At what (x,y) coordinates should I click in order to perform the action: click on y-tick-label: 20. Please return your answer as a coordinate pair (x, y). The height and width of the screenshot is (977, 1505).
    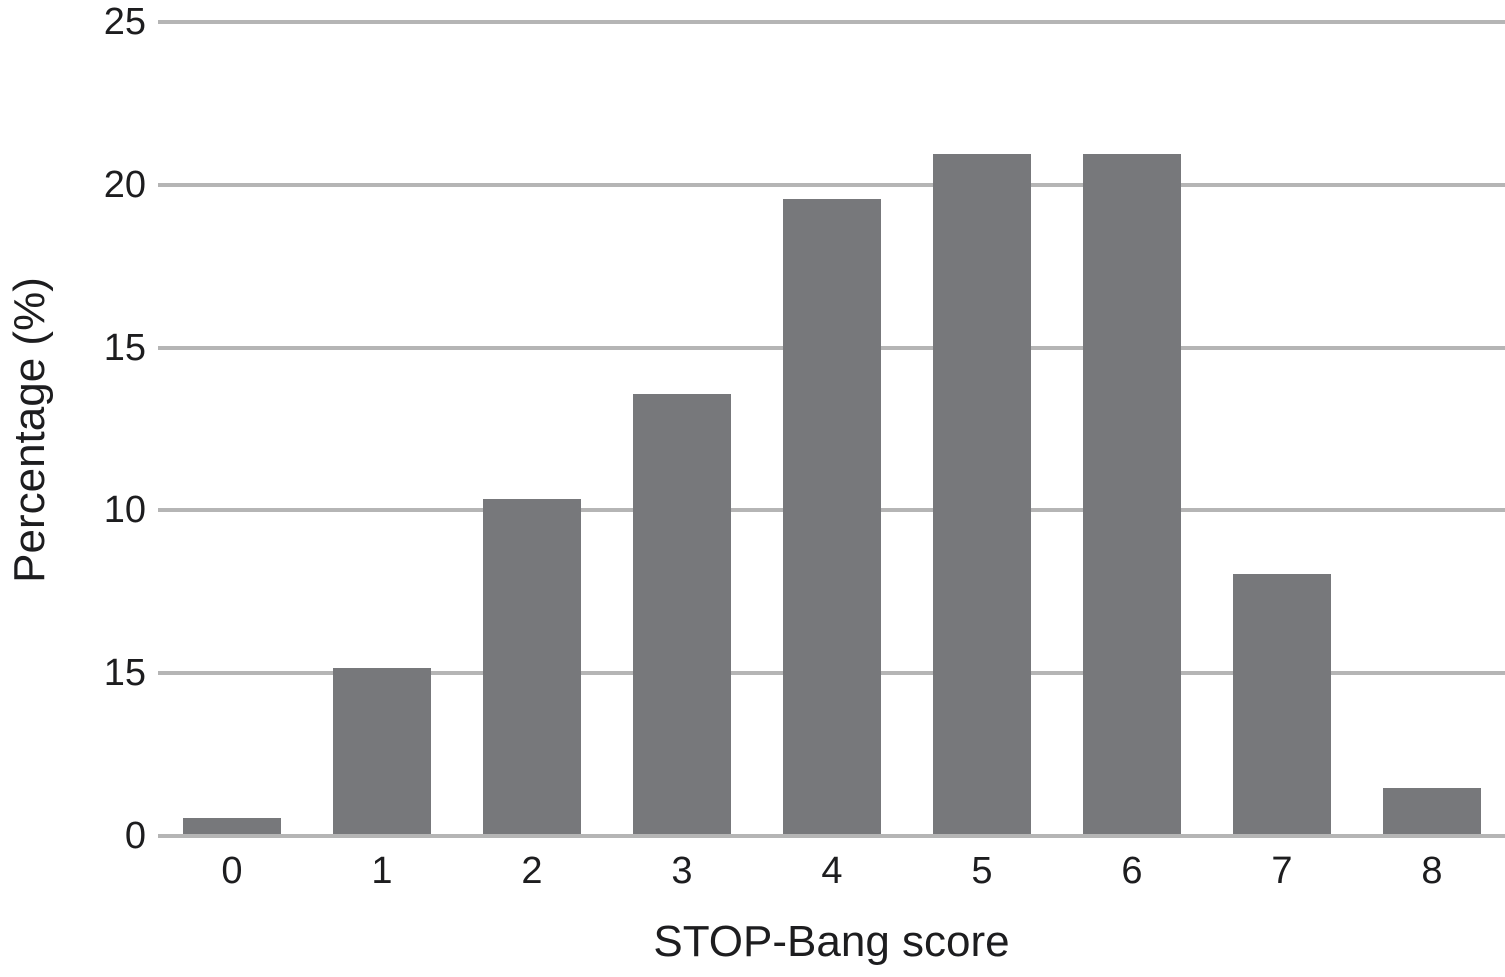
    Looking at the image, I should click on (124, 184).